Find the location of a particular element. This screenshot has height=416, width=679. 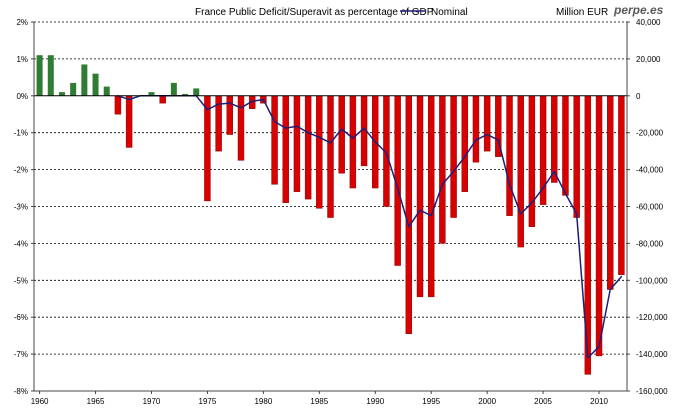

bar-1970 is located at coordinates (151, 94).